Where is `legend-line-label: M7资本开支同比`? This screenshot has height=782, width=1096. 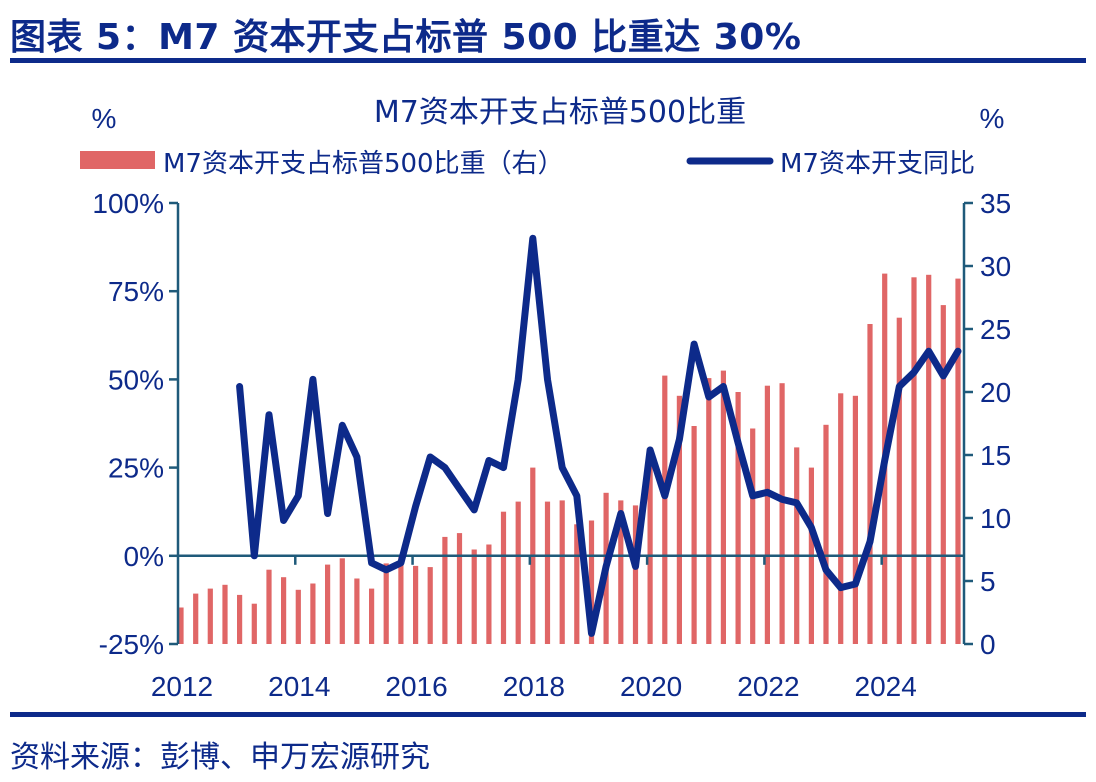 legend-line-label: M7资本开支同比 is located at coordinates (877, 164).